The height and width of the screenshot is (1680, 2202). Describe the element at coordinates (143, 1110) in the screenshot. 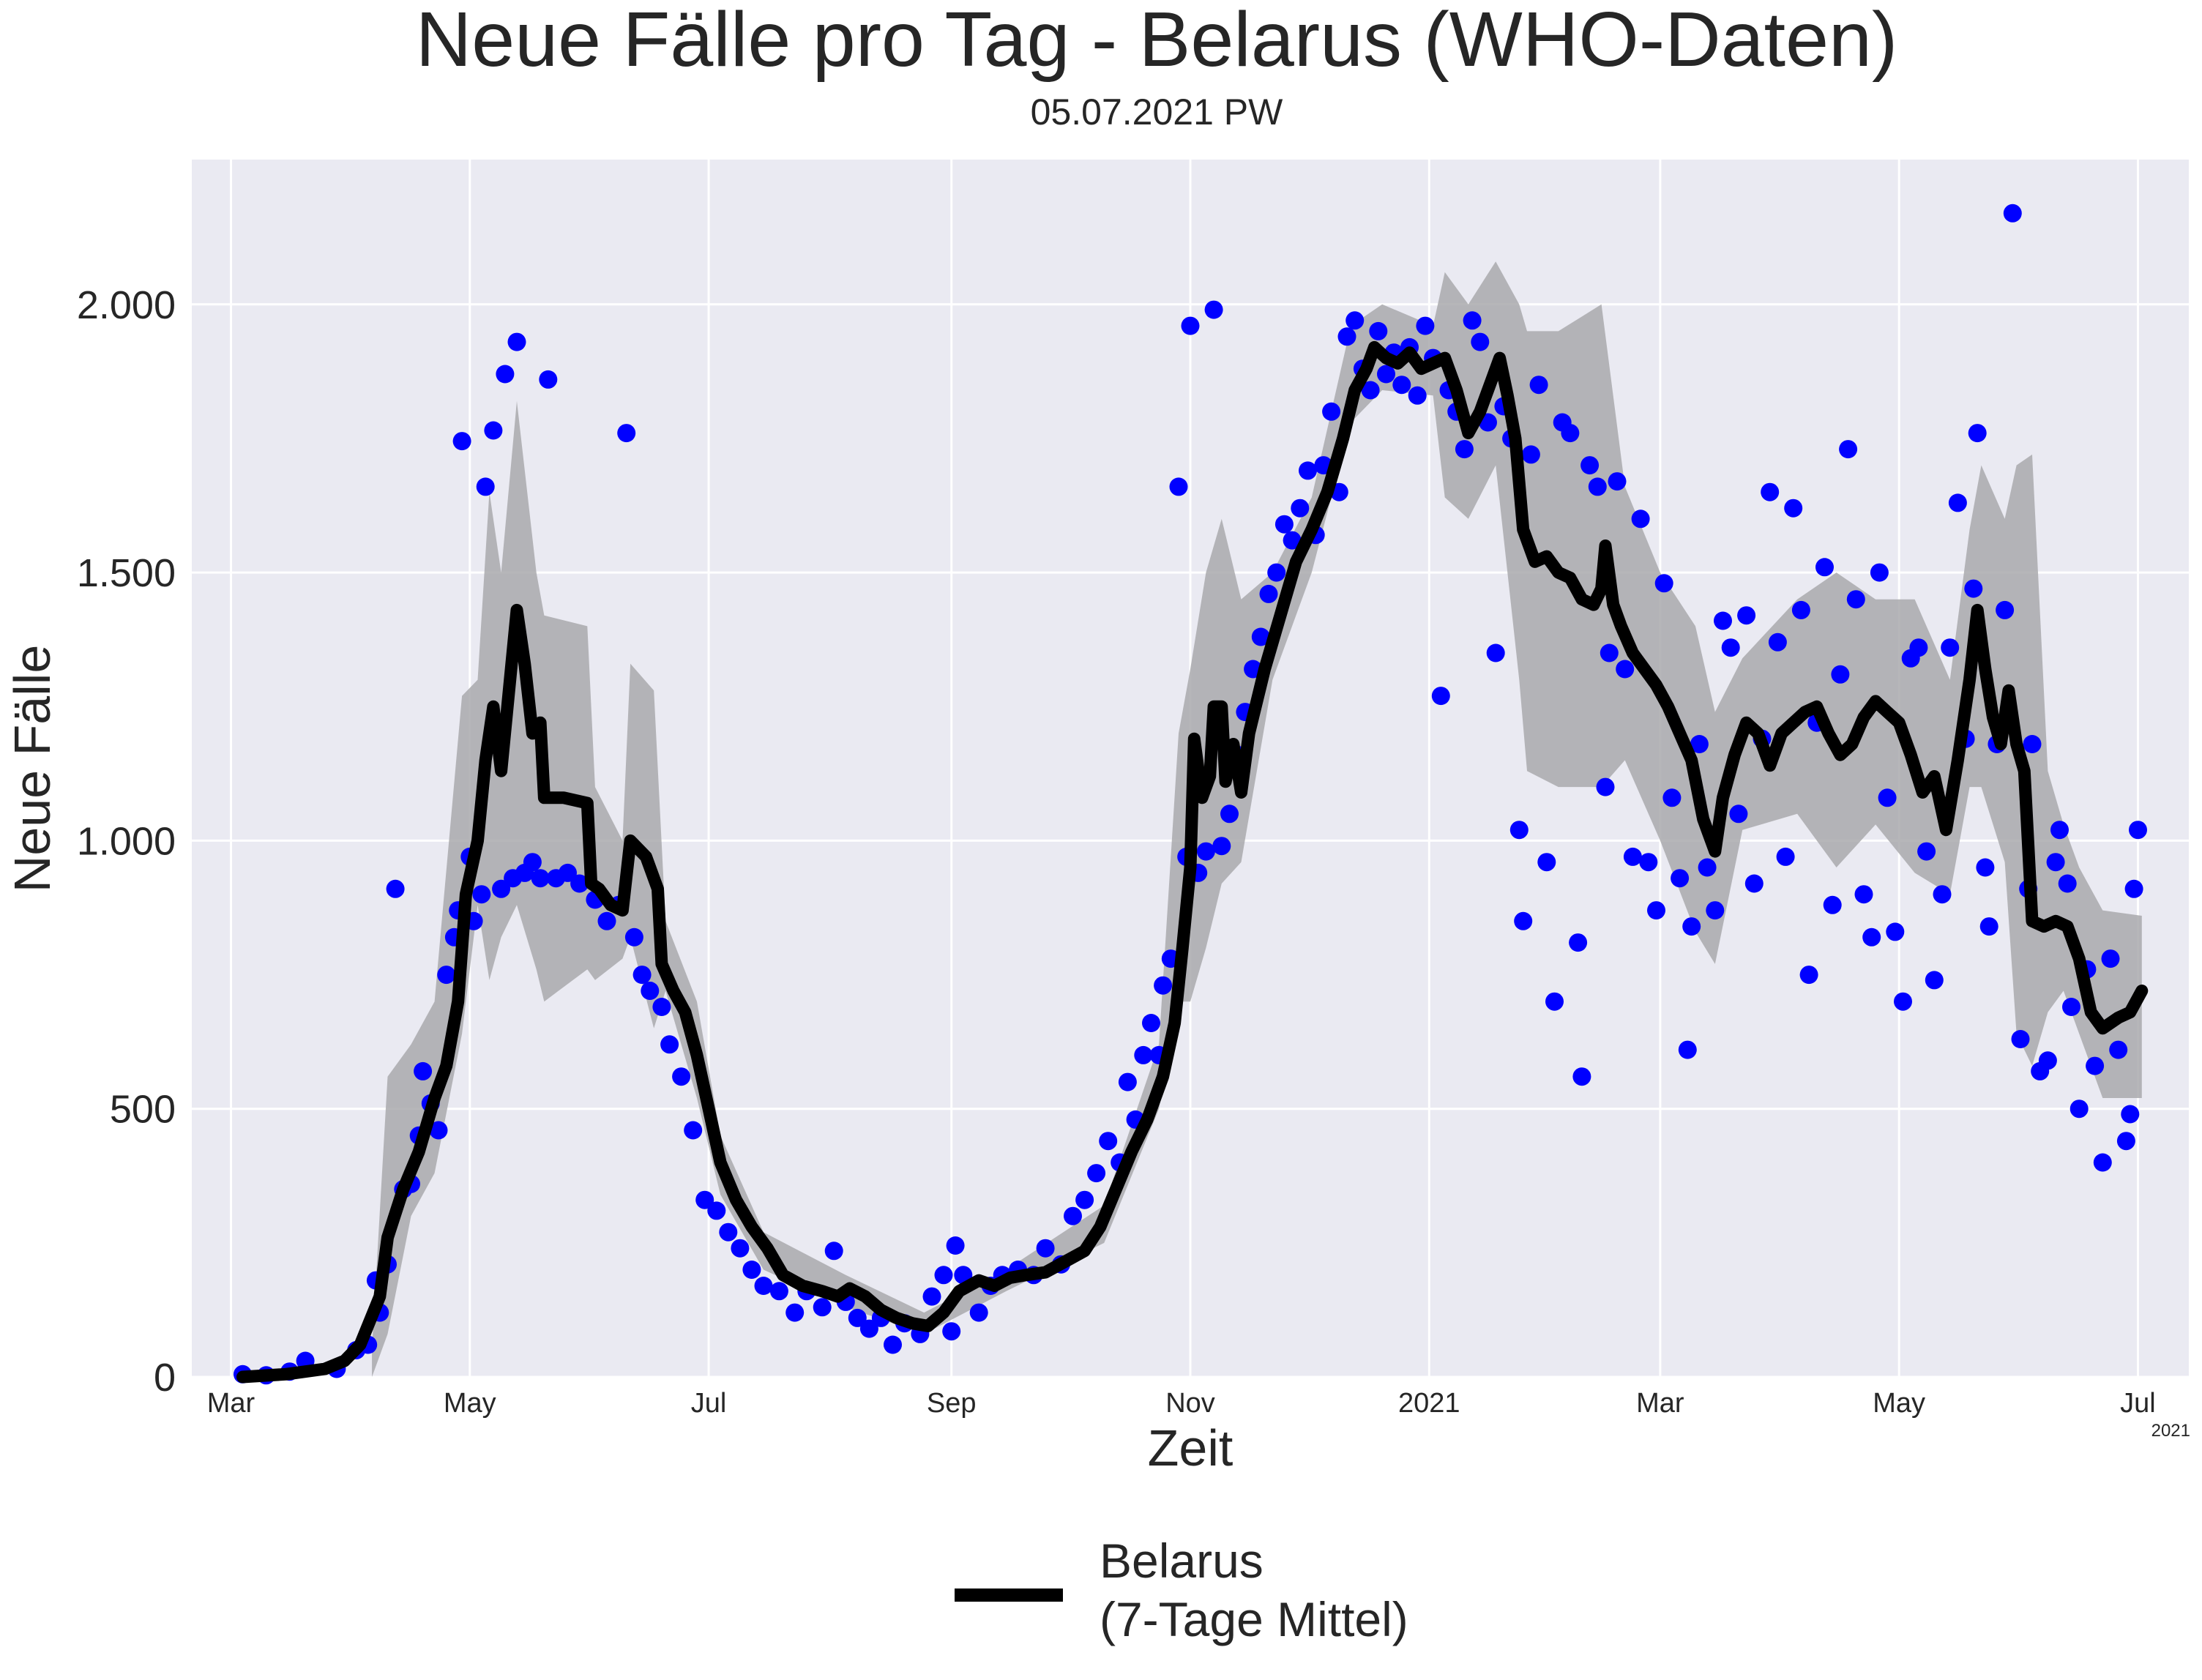

I see `y-tick-label: 500` at that location.